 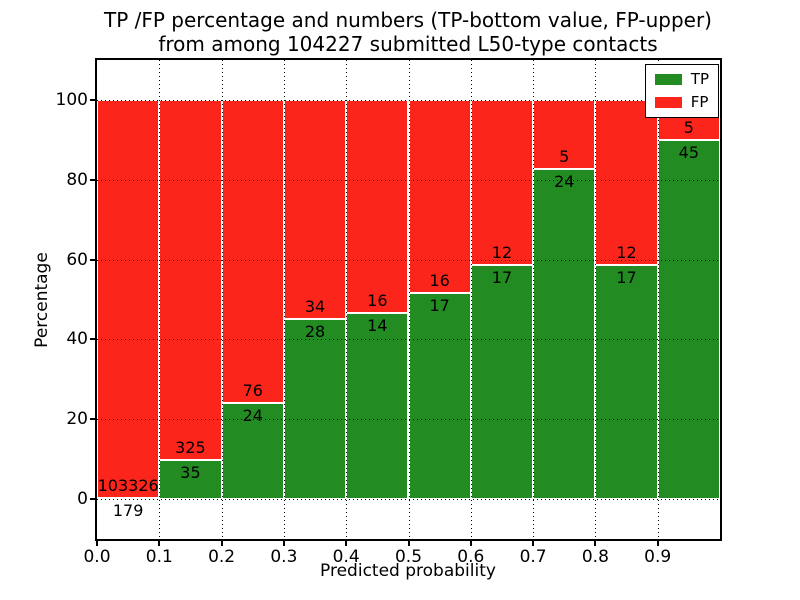 I want to click on bar-count-fp-0: 103326, so click(x=128, y=486).